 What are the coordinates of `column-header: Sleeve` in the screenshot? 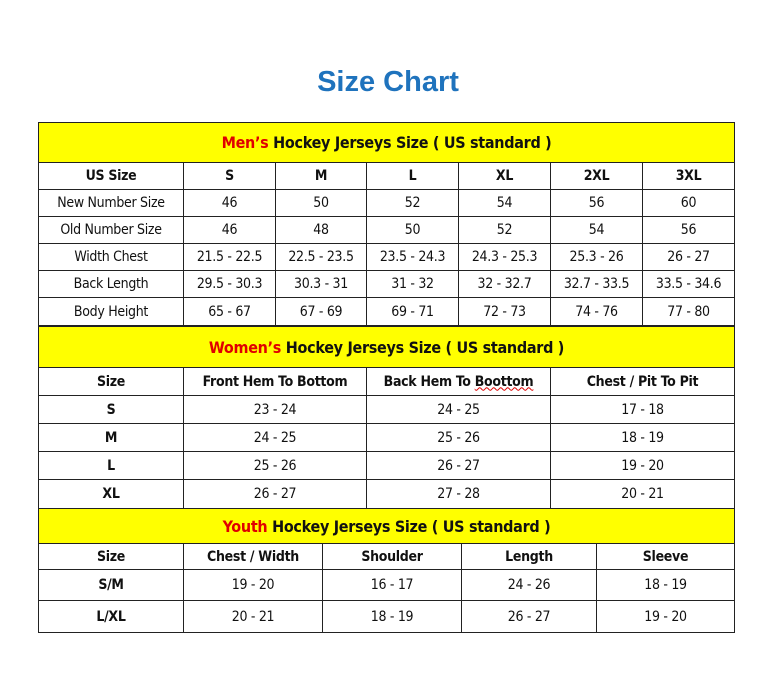 It's located at (665, 556).